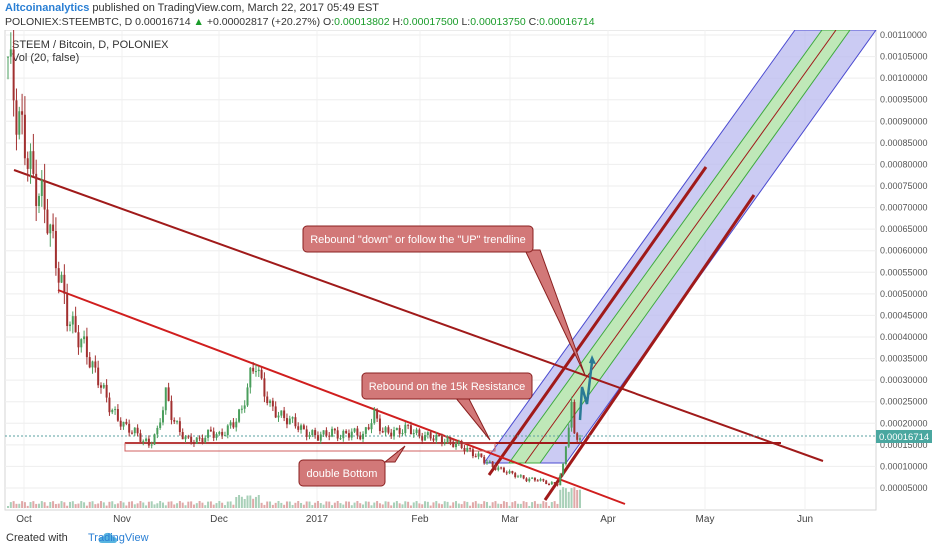  Describe the element at coordinates (310, 447) in the screenshot. I see `support-zone` at that location.